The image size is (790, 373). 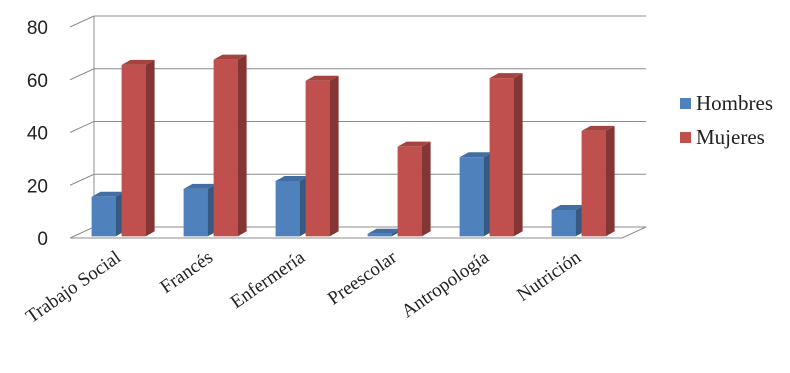 What do you see at coordinates (685, 103) in the screenshot?
I see `legend-swatch-hombres` at bounding box center [685, 103].